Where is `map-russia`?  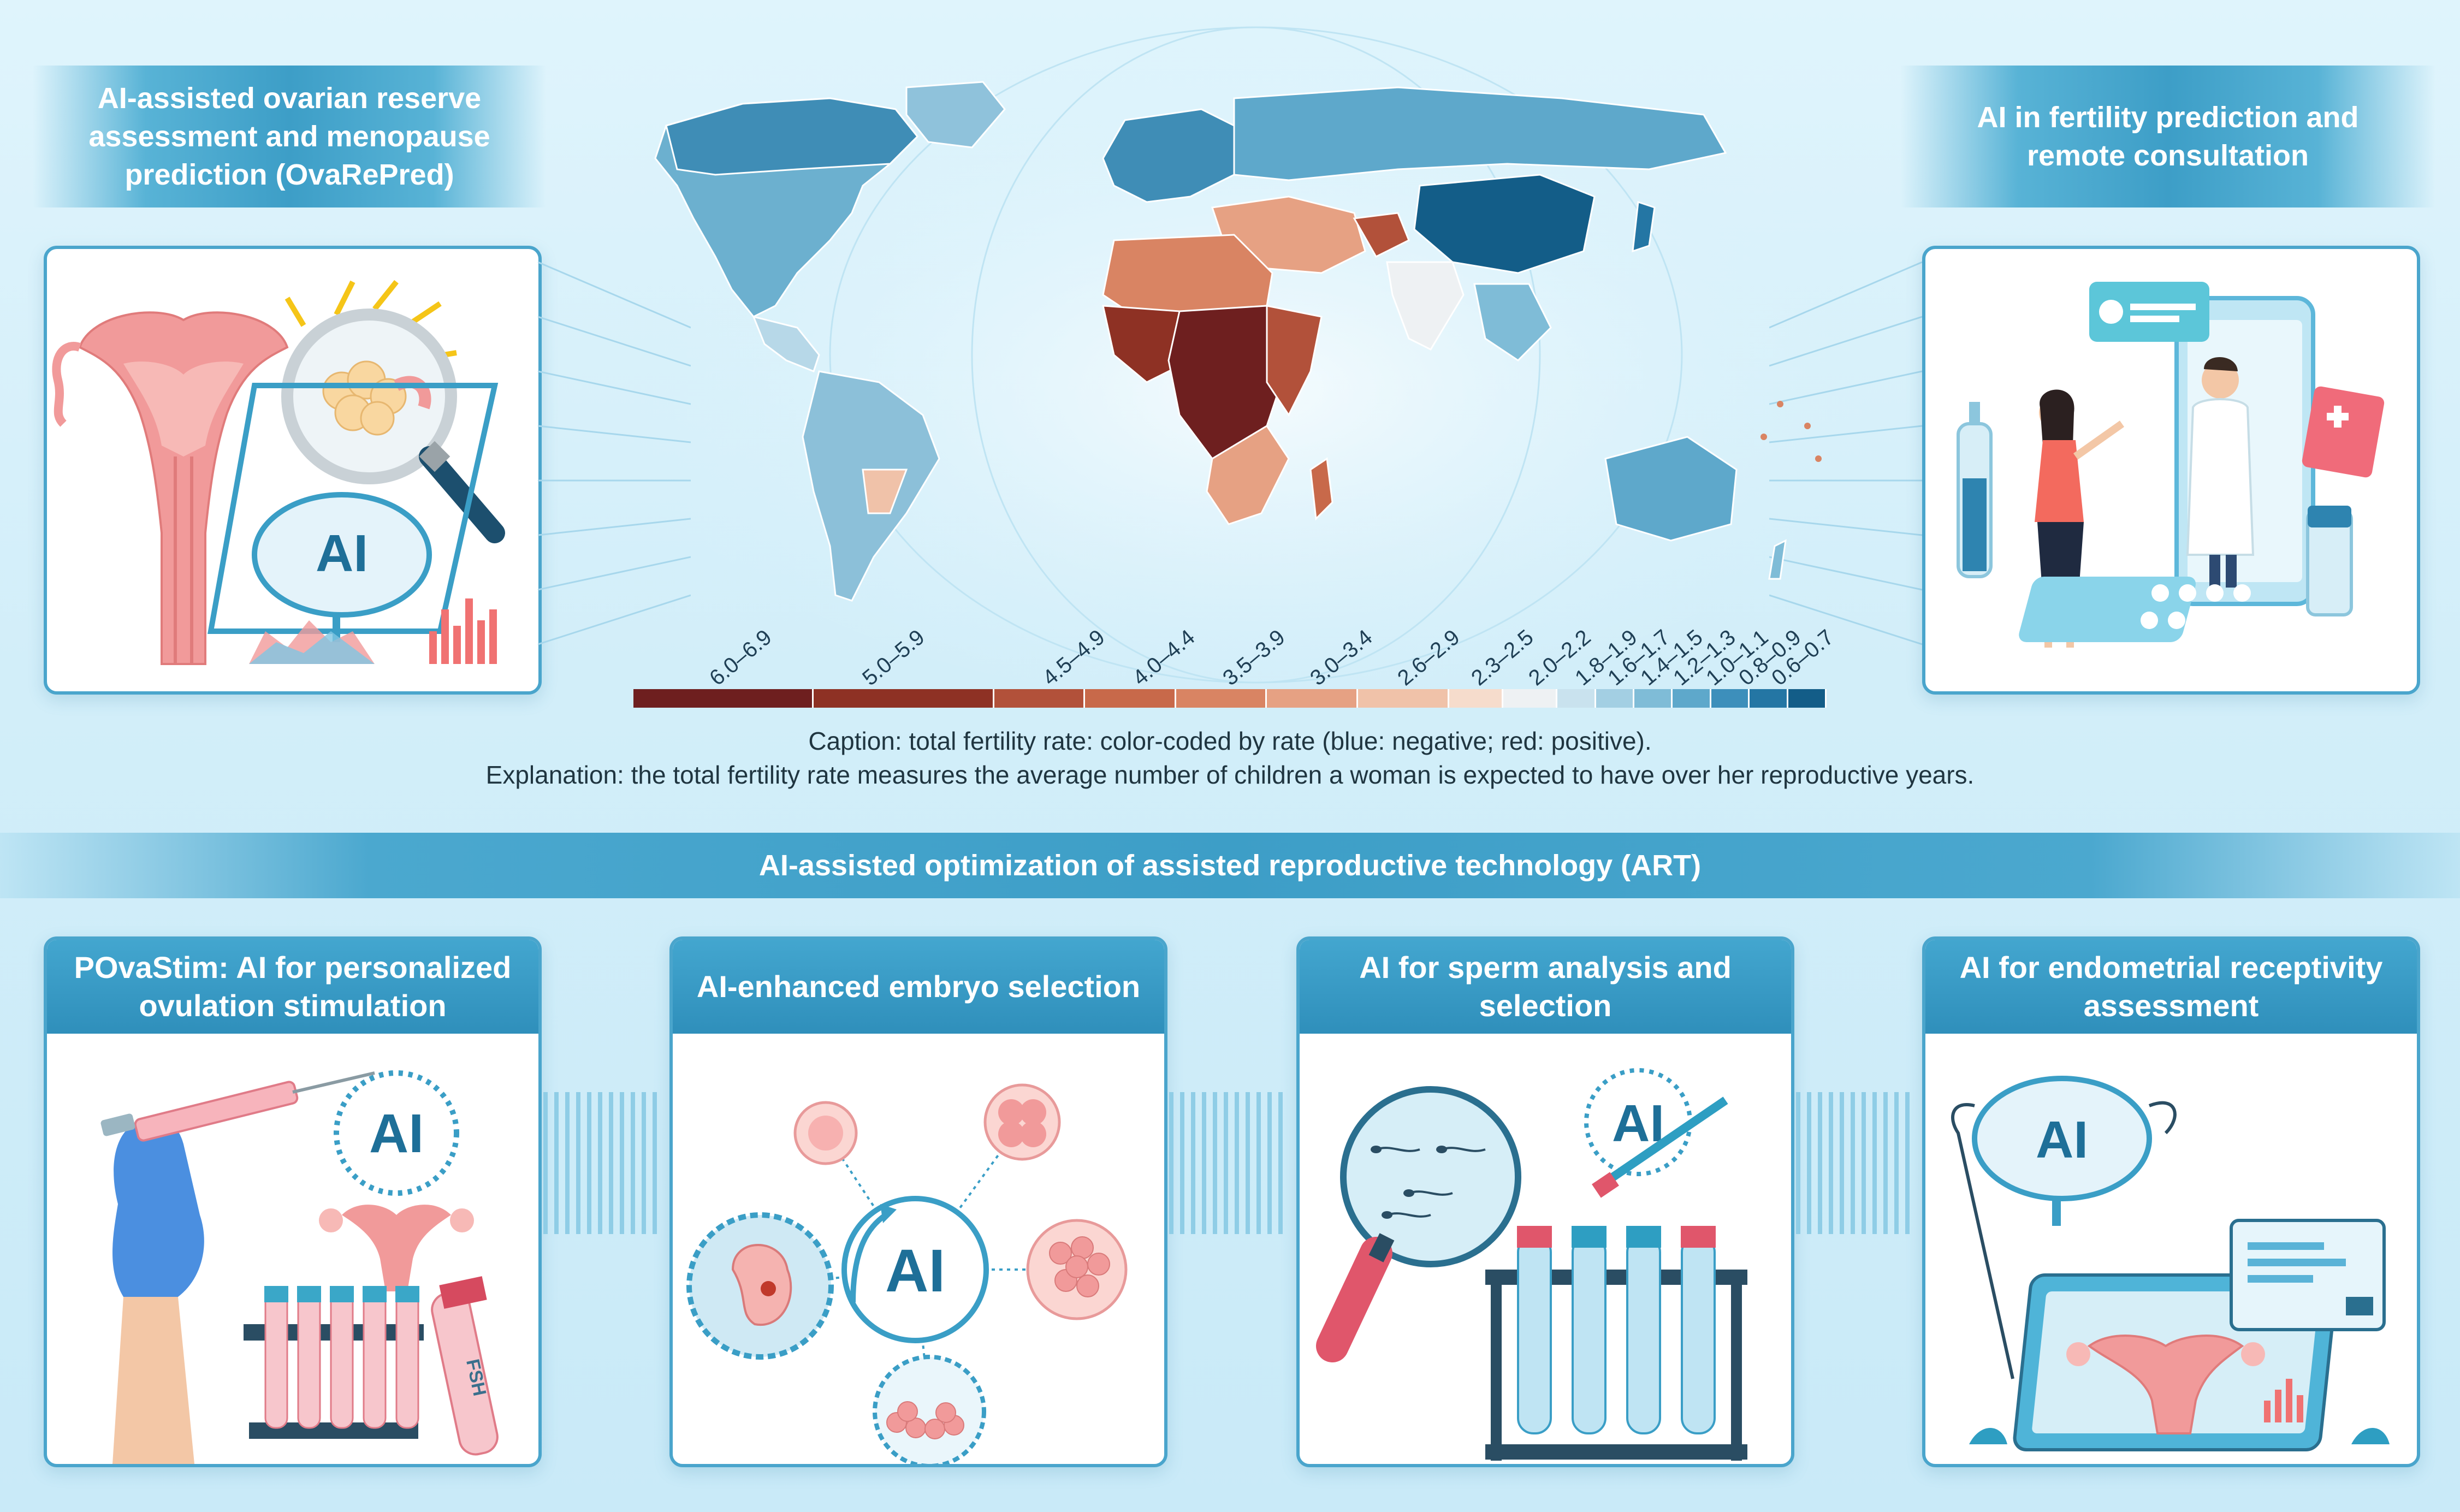
map-russia is located at coordinates (1480, 133).